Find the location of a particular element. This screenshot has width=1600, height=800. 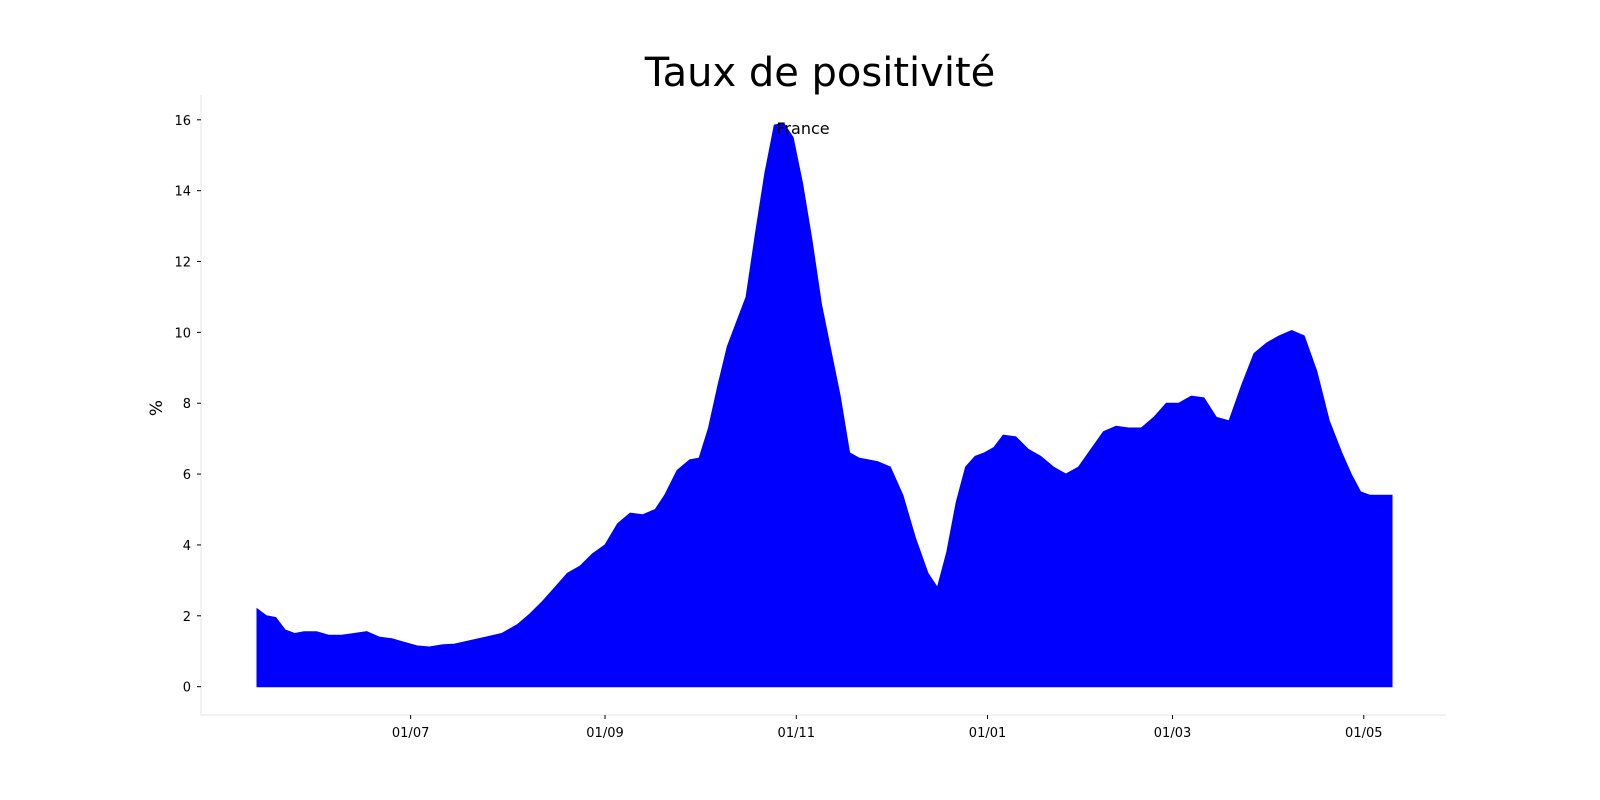

y-tick-label: 12 is located at coordinates (182, 263).